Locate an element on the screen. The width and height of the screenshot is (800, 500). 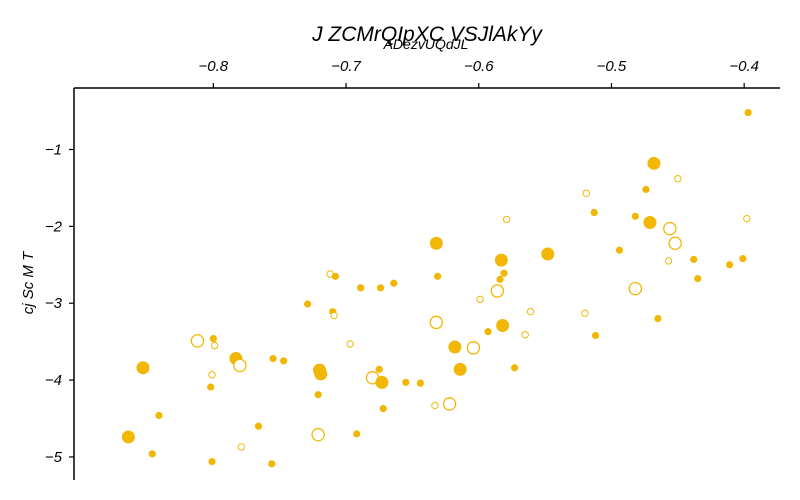
x-tick-label: −0.7 is located at coordinates (346, 66).